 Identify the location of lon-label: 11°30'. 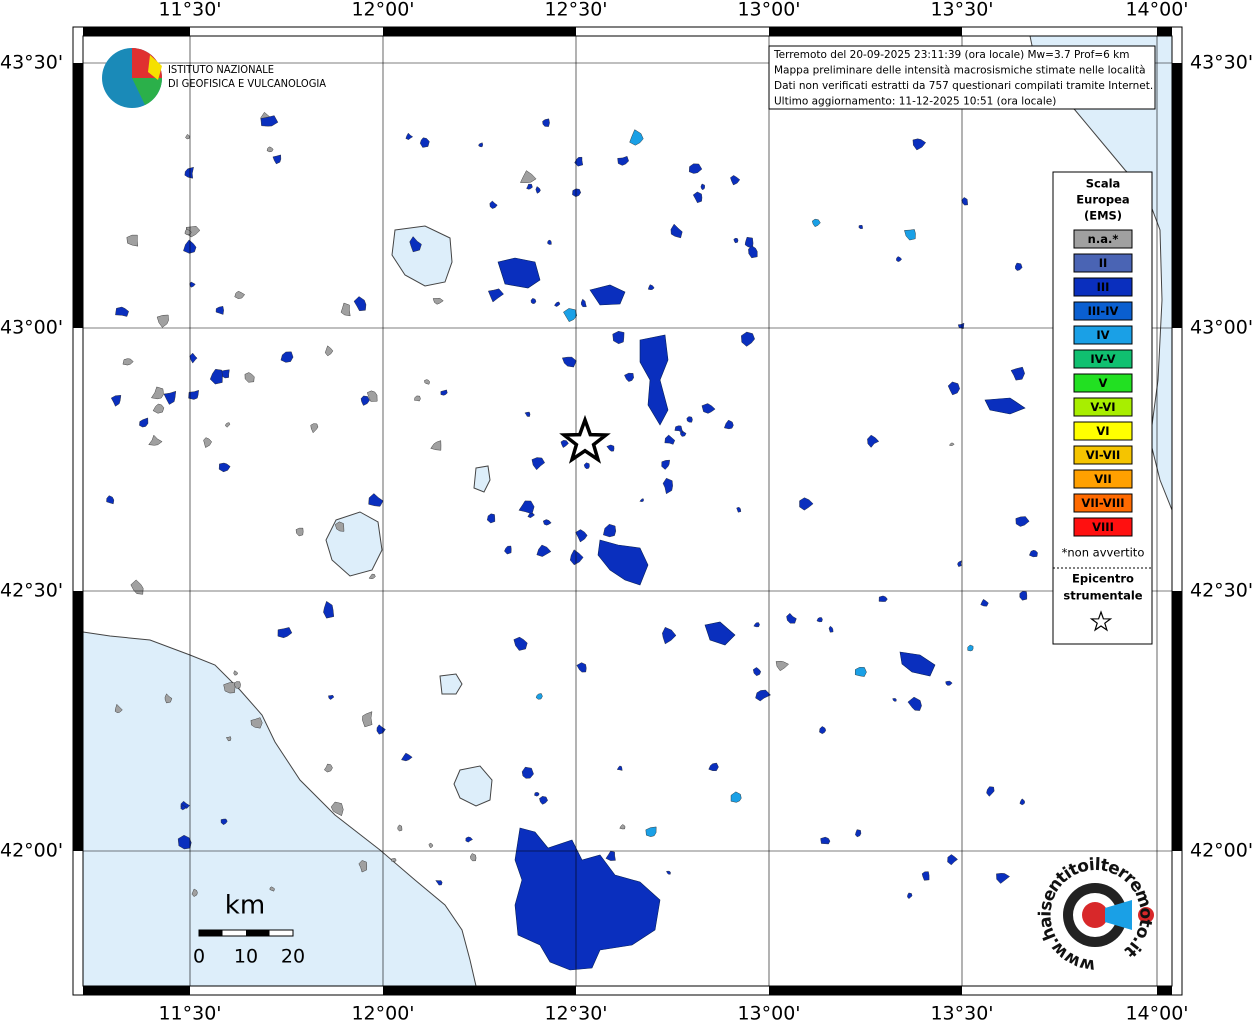
(189, 1013).